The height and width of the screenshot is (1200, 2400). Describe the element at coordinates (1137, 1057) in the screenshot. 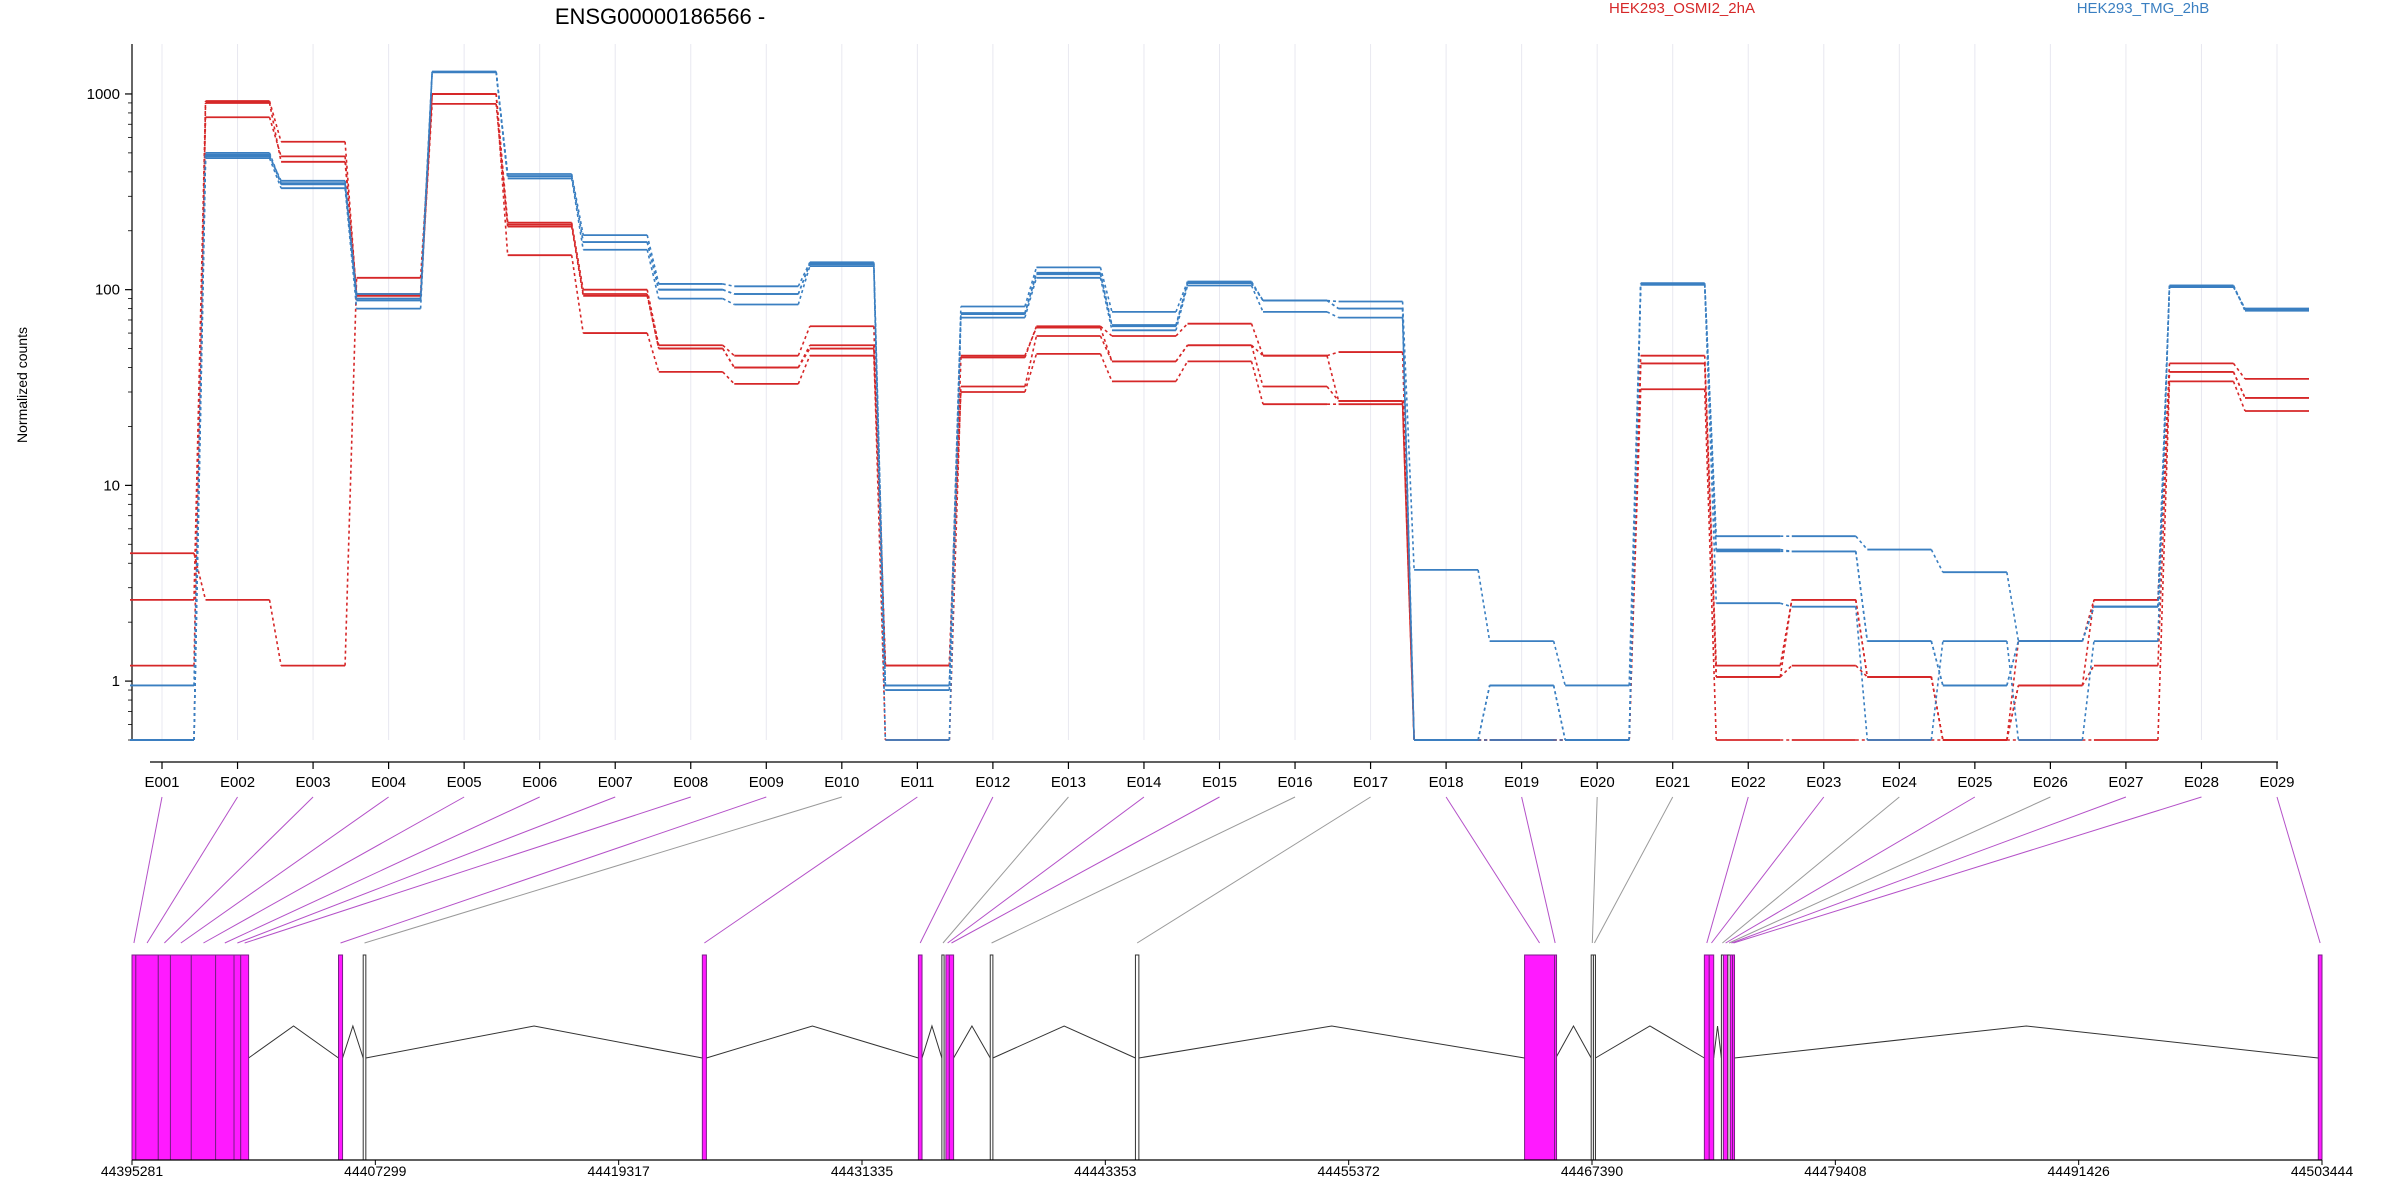

I see `exon-e017` at that location.